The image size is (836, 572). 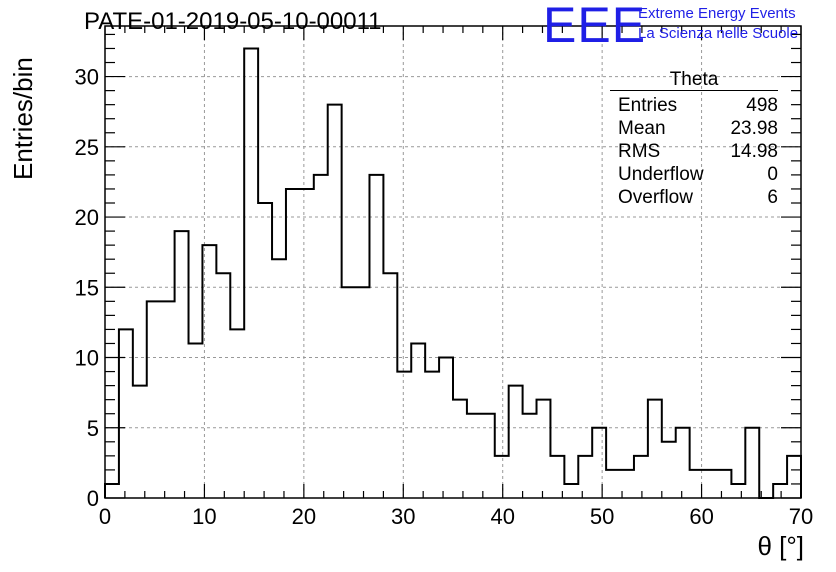 What do you see at coordinates (87, 217) in the screenshot?
I see `y-tick-label: 20` at bounding box center [87, 217].